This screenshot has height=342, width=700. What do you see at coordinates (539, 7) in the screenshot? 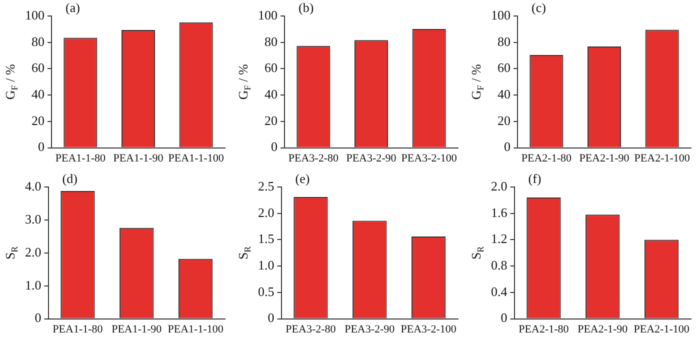
I see `text: (c)` at bounding box center [539, 7].